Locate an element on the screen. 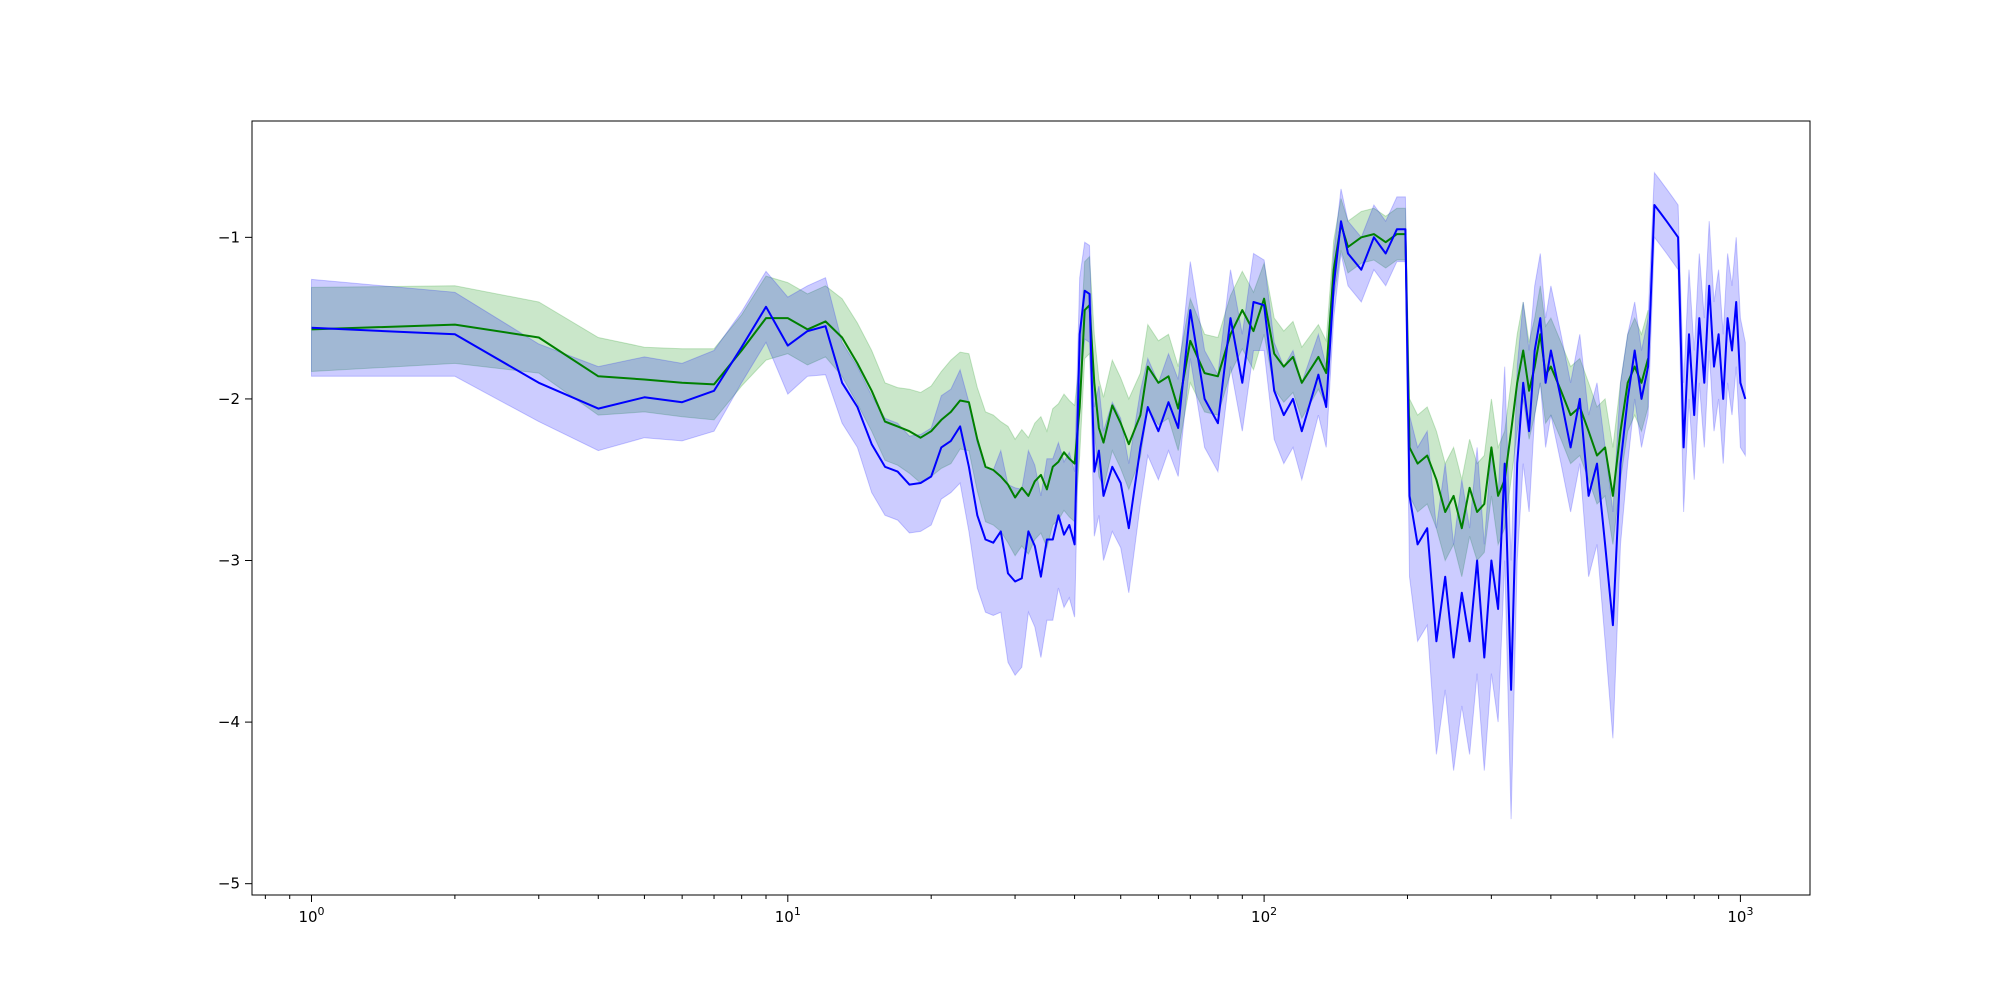 This screenshot has width=2000, height=1000. x-tick-label: 10⁰ is located at coordinates (311, 915).